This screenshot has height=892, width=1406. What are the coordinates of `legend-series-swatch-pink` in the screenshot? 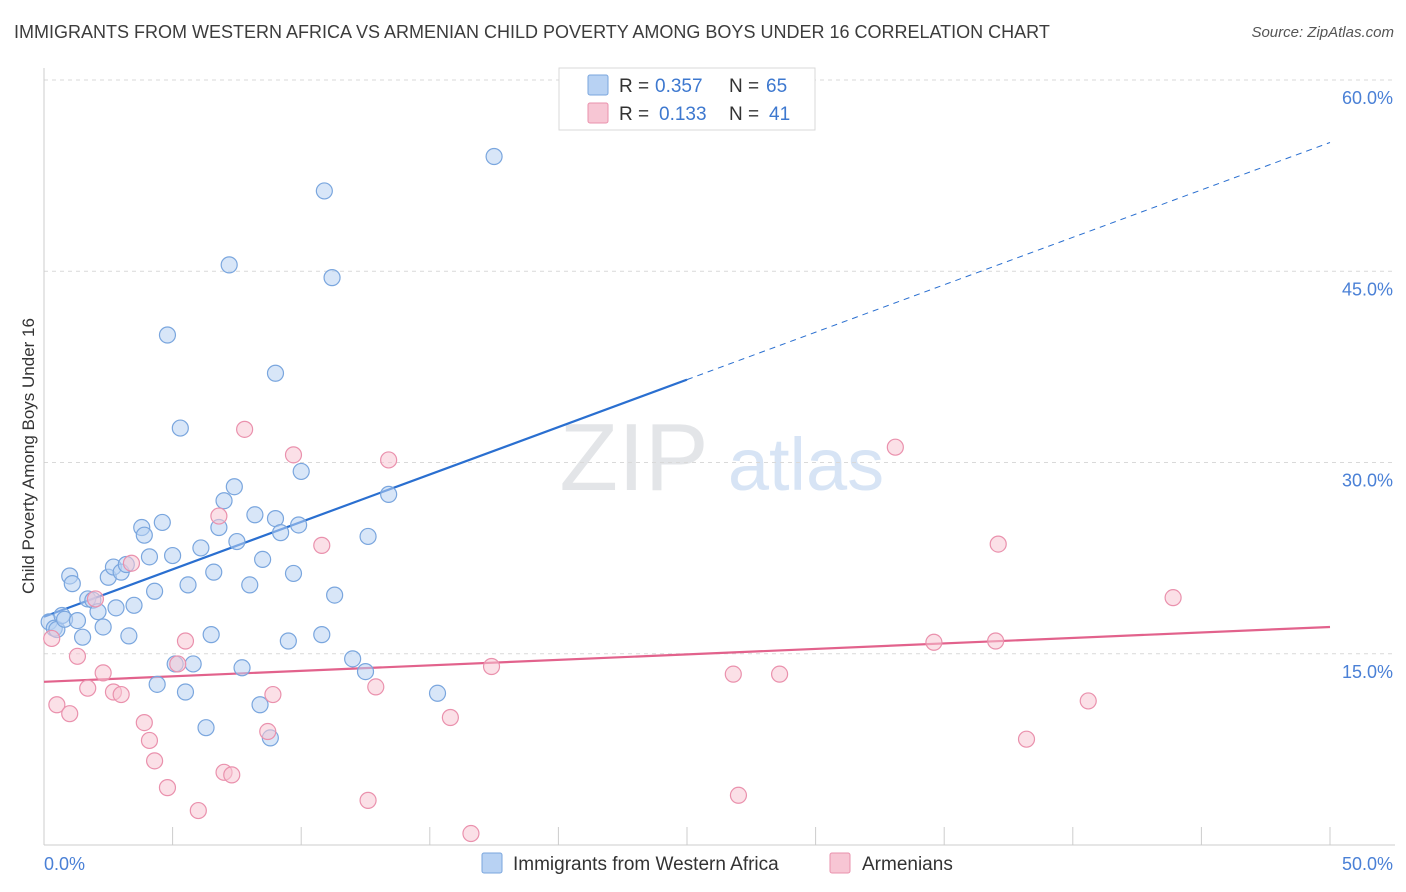 It's located at (840, 863).